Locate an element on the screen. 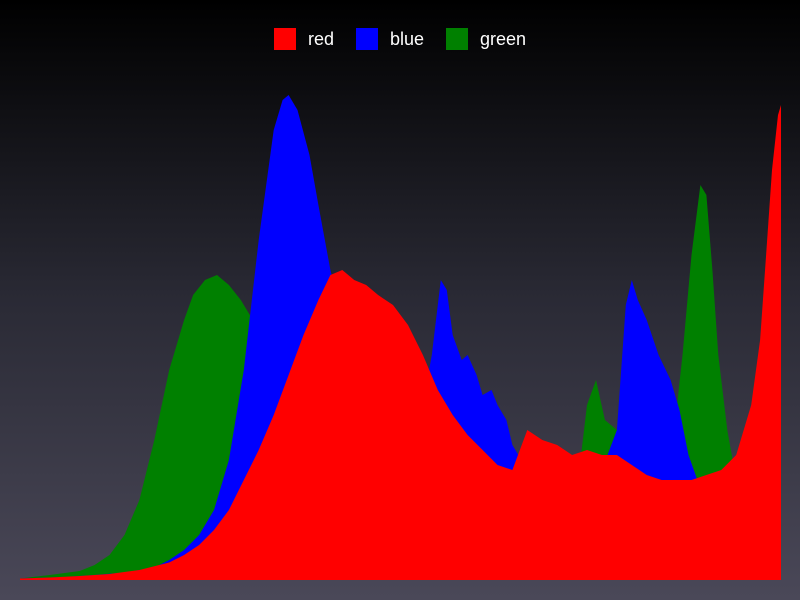 Image resolution: width=800 pixels, height=600 pixels. legend-item-green: green is located at coordinates (486, 39).